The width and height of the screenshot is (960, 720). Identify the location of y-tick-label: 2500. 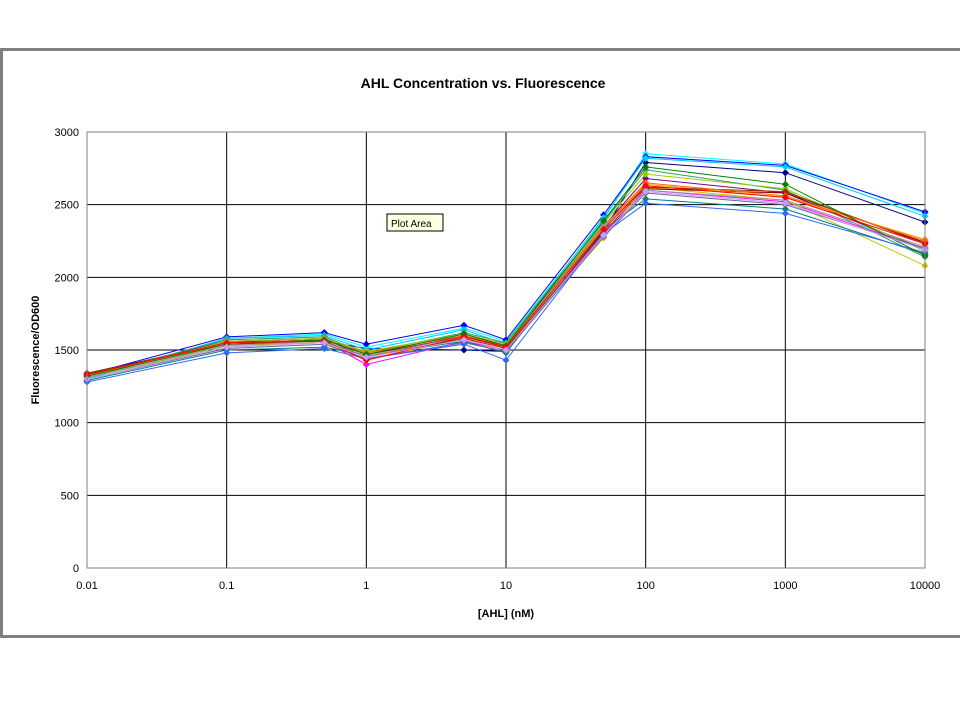
(67, 206).